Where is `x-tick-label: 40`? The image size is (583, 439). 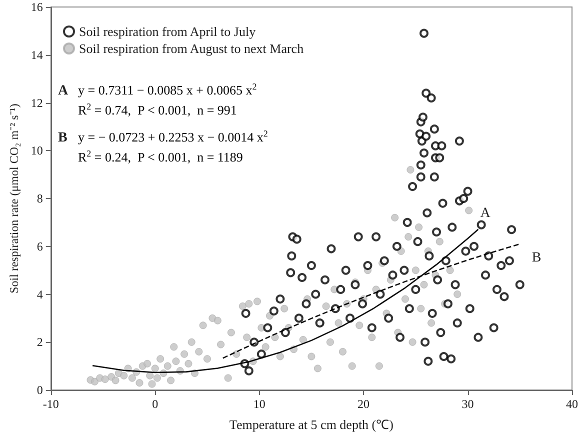
x-tick-label: 40 is located at coordinates (572, 404).